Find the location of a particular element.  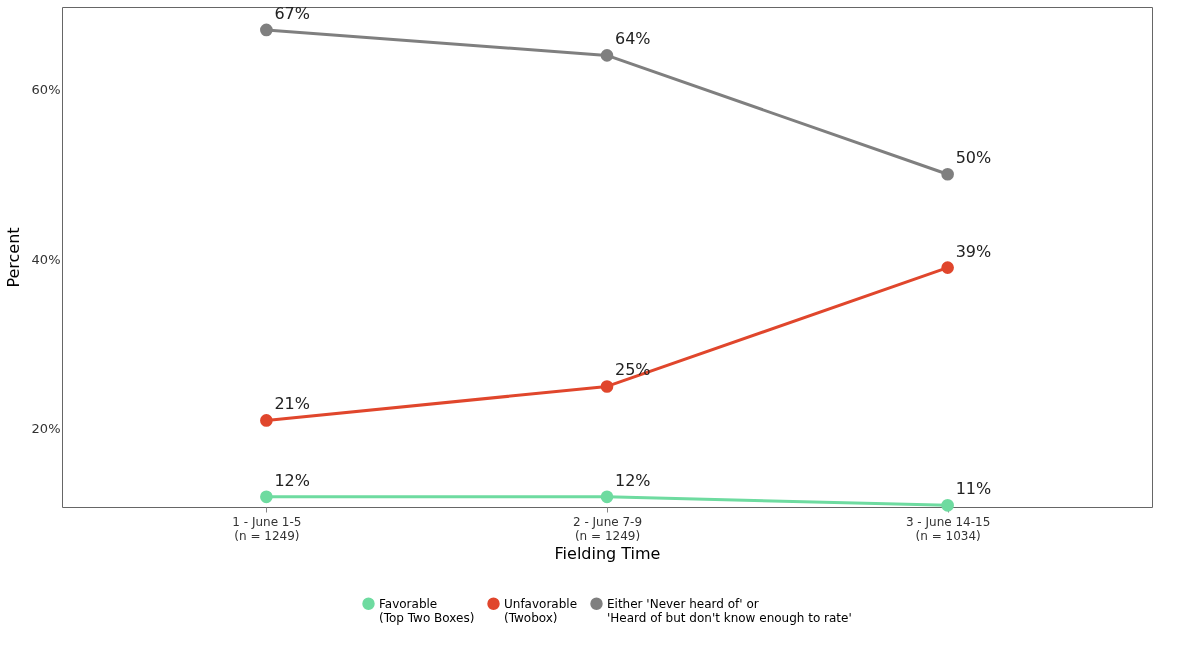

x-tick-label: 3 - June 14-15 (n = 1034) is located at coordinates (948, 528).